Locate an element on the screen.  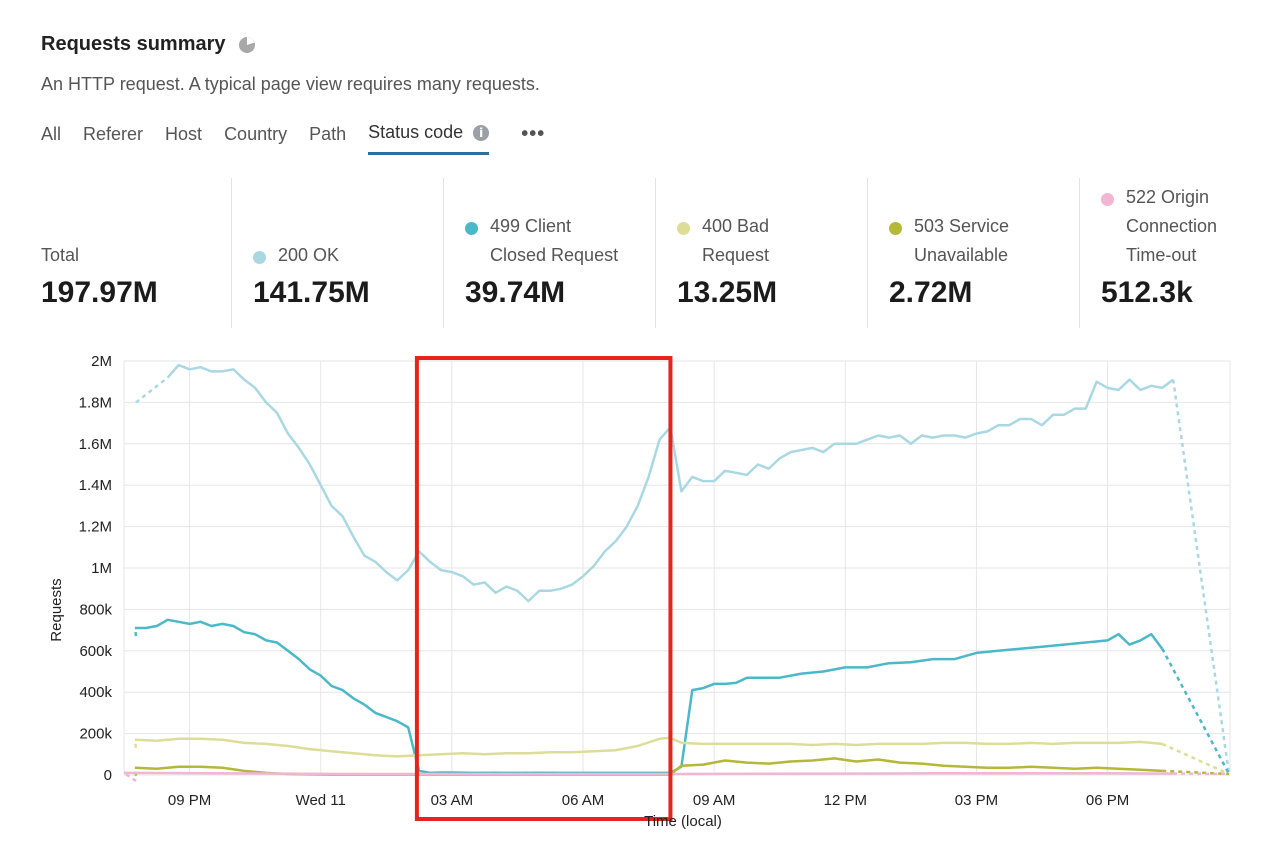
stat-label-line: Time-out is located at coordinates (1161, 255).